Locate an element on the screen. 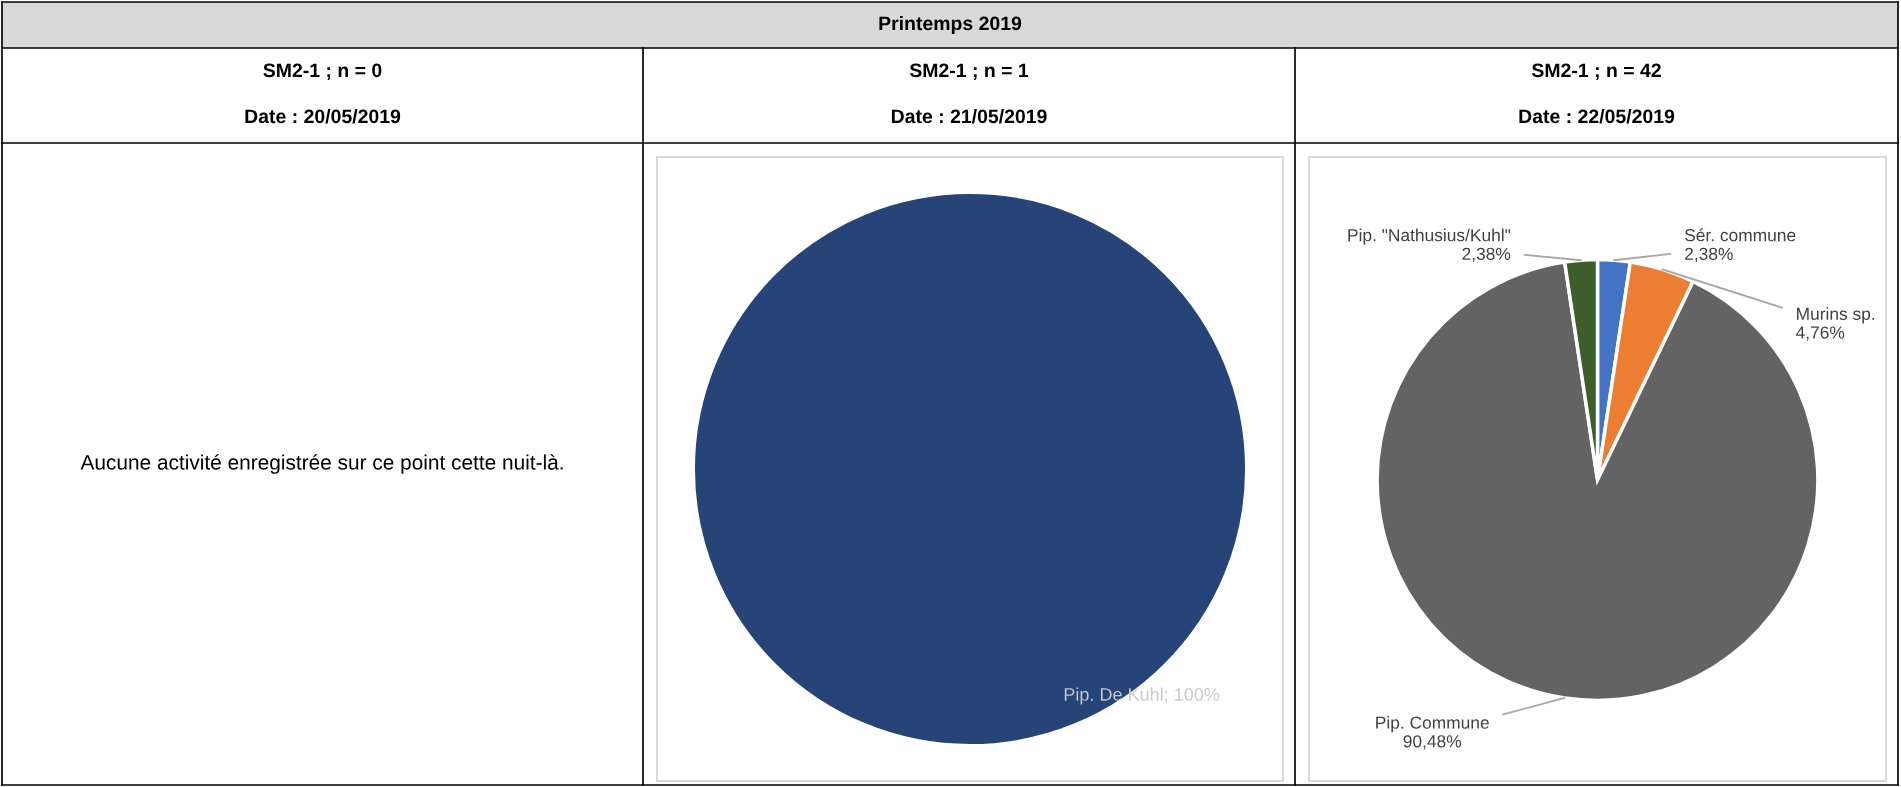 This screenshot has height=787, width=1901. text: SM2-1 ; n = 0 is located at coordinates (322, 72).